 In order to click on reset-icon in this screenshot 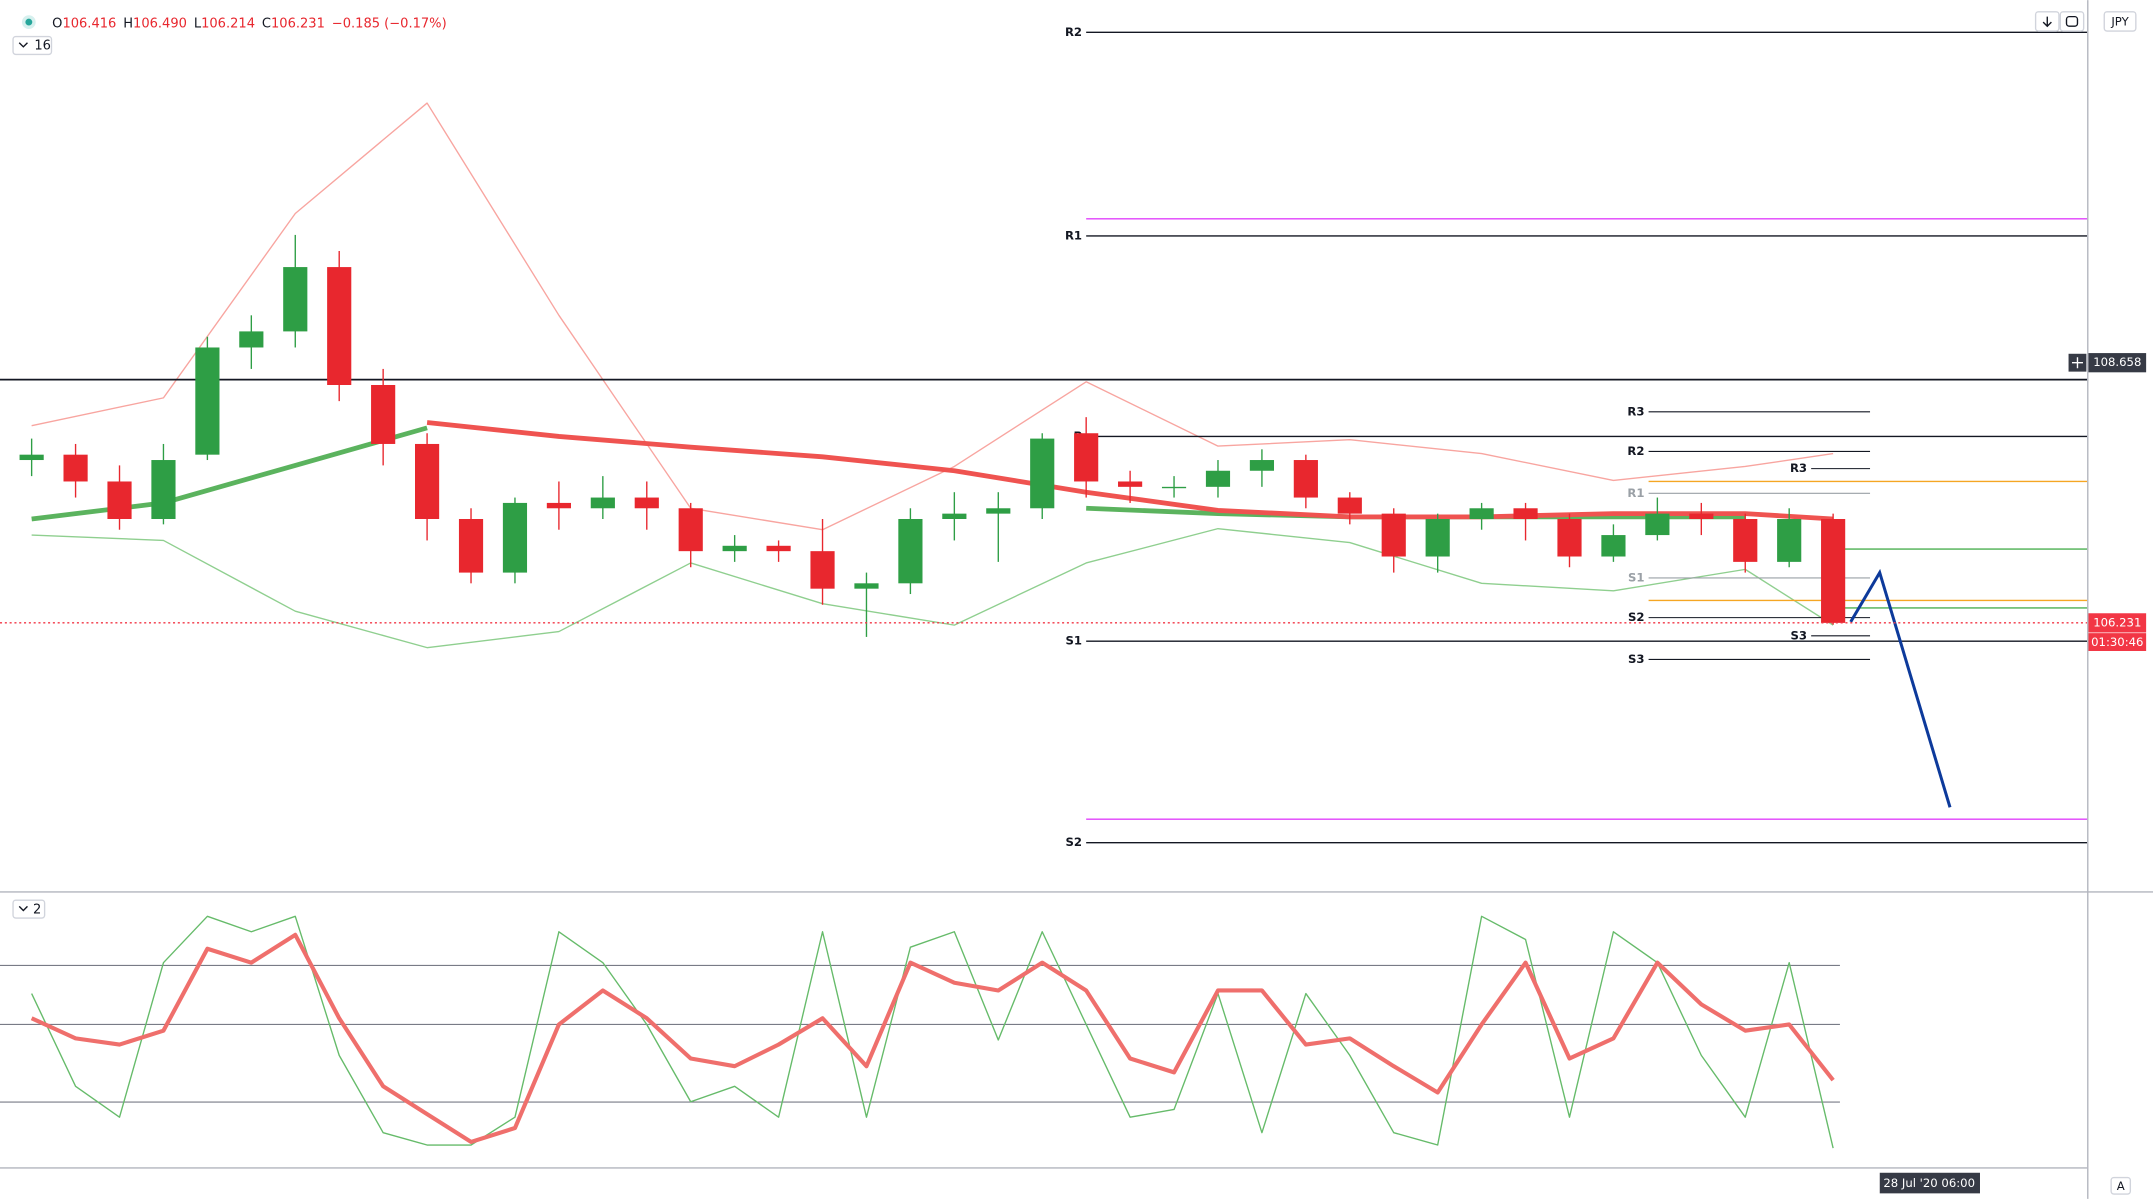, I will do `click(2072, 21)`.